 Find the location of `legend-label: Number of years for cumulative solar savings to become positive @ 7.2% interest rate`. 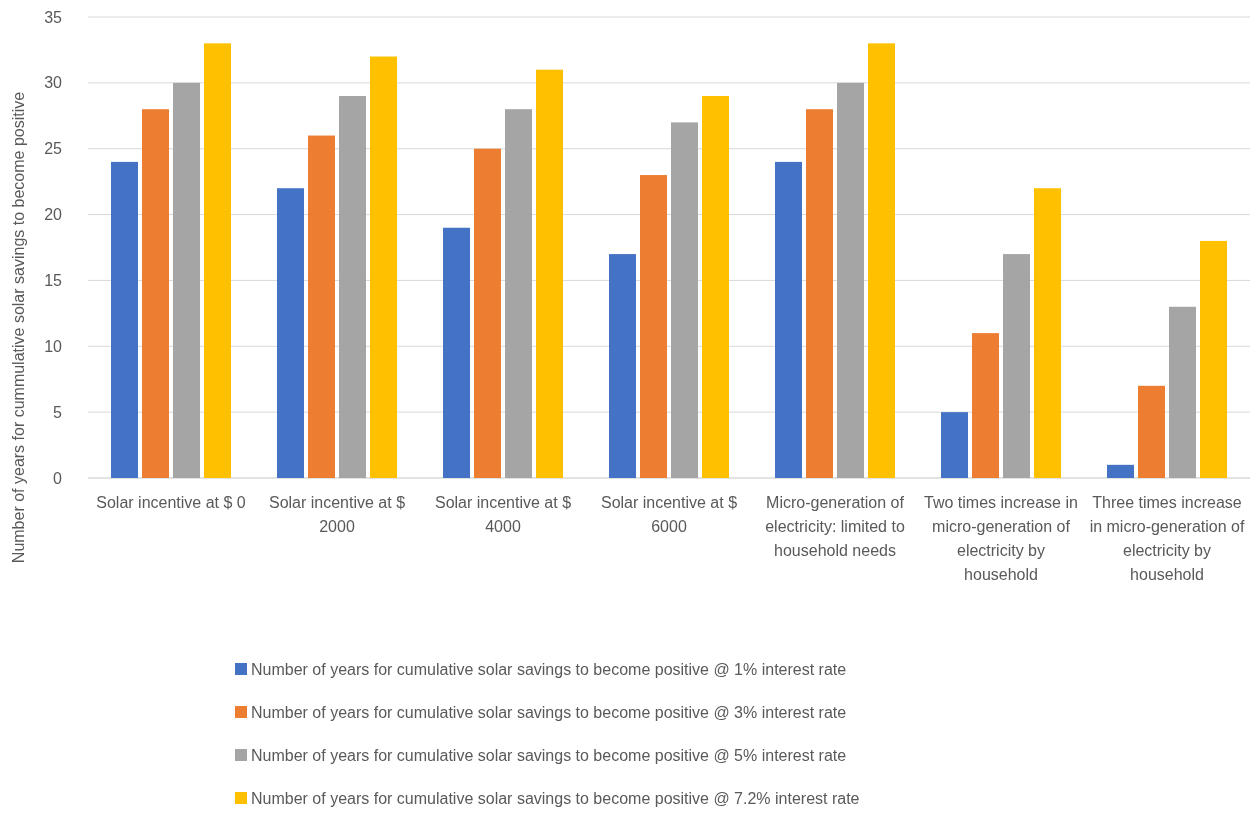

legend-label: Number of years for cumulative solar savings to become positive @ 7.2% interest rate is located at coordinates (555, 798).